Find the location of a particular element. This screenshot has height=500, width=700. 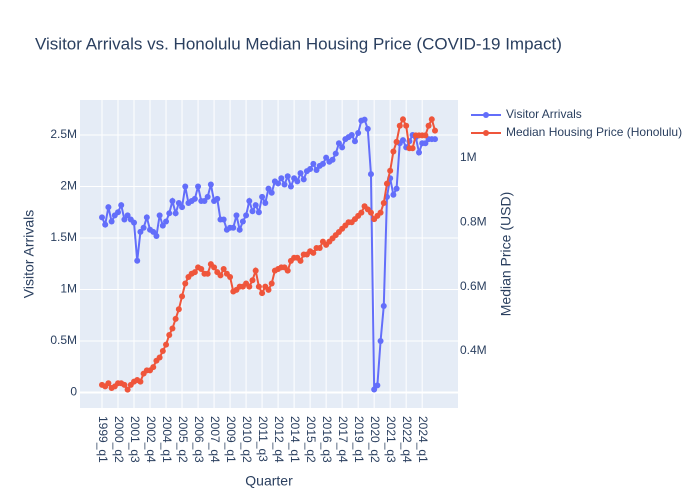

legend-label: Median Housing Price (Honolulu) is located at coordinates (594, 132).